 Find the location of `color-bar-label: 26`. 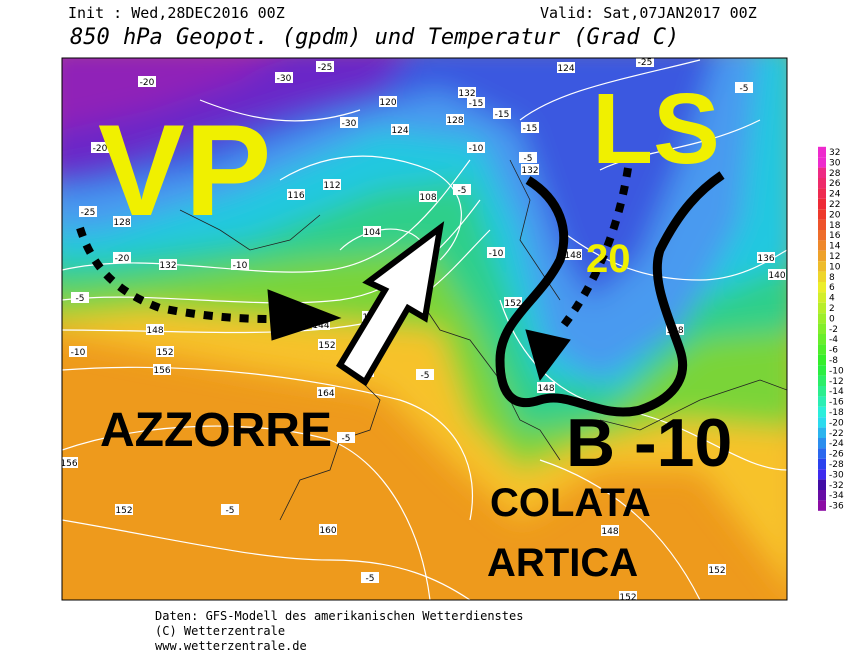

color-bar-label: 26 is located at coordinates (835, 184).